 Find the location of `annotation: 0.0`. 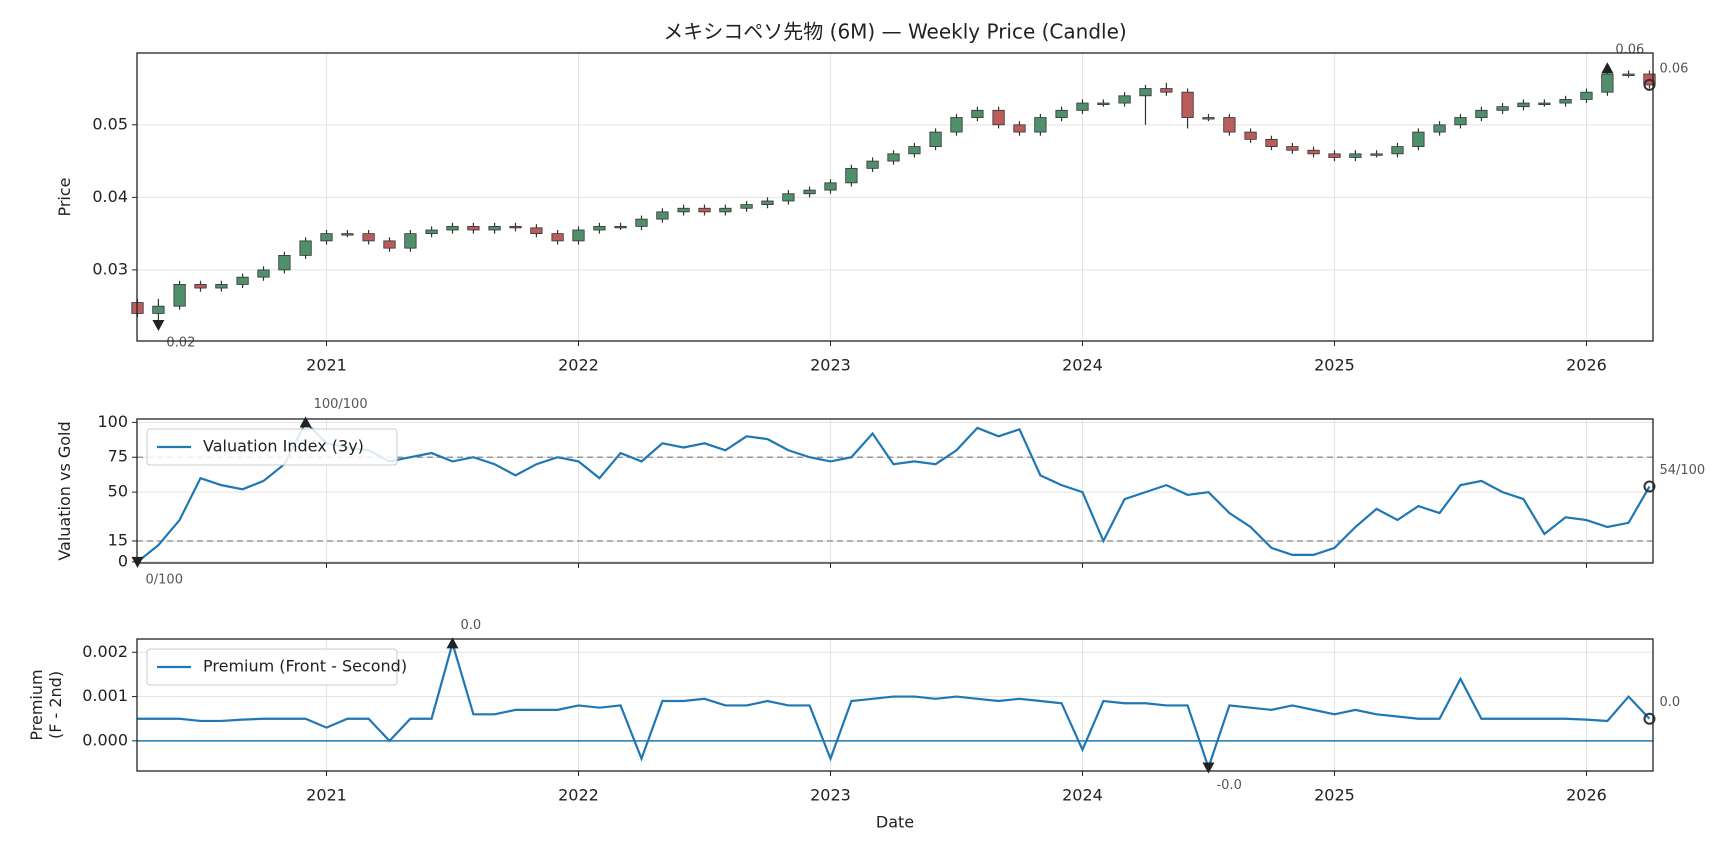

annotation: 0.0 is located at coordinates (1669, 702).